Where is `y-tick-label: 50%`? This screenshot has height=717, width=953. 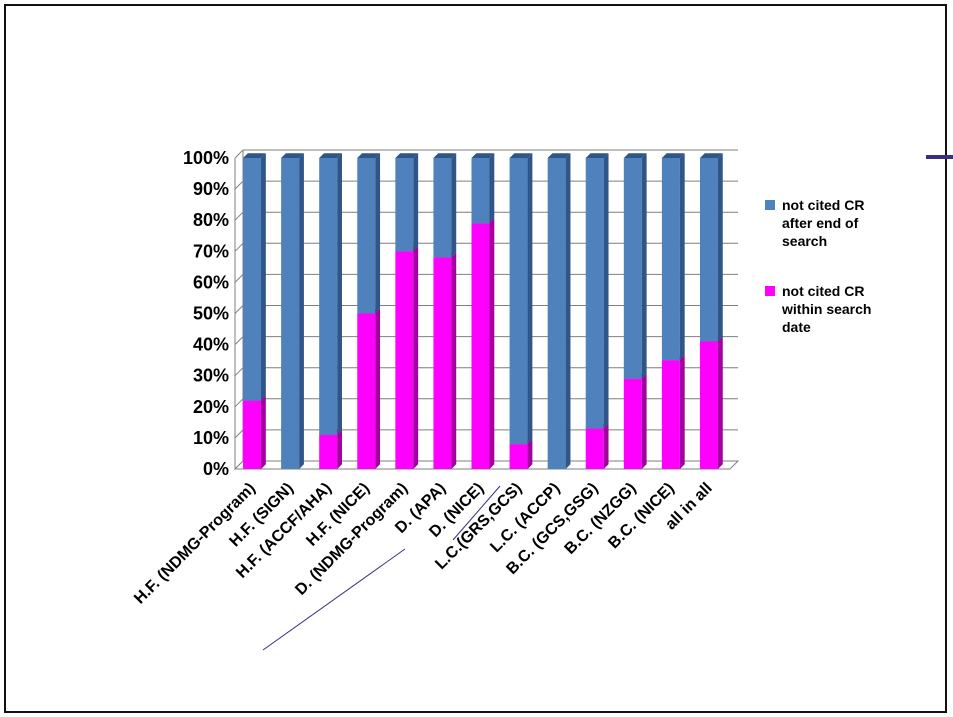 y-tick-label: 50% is located at coordinates (211, 314).